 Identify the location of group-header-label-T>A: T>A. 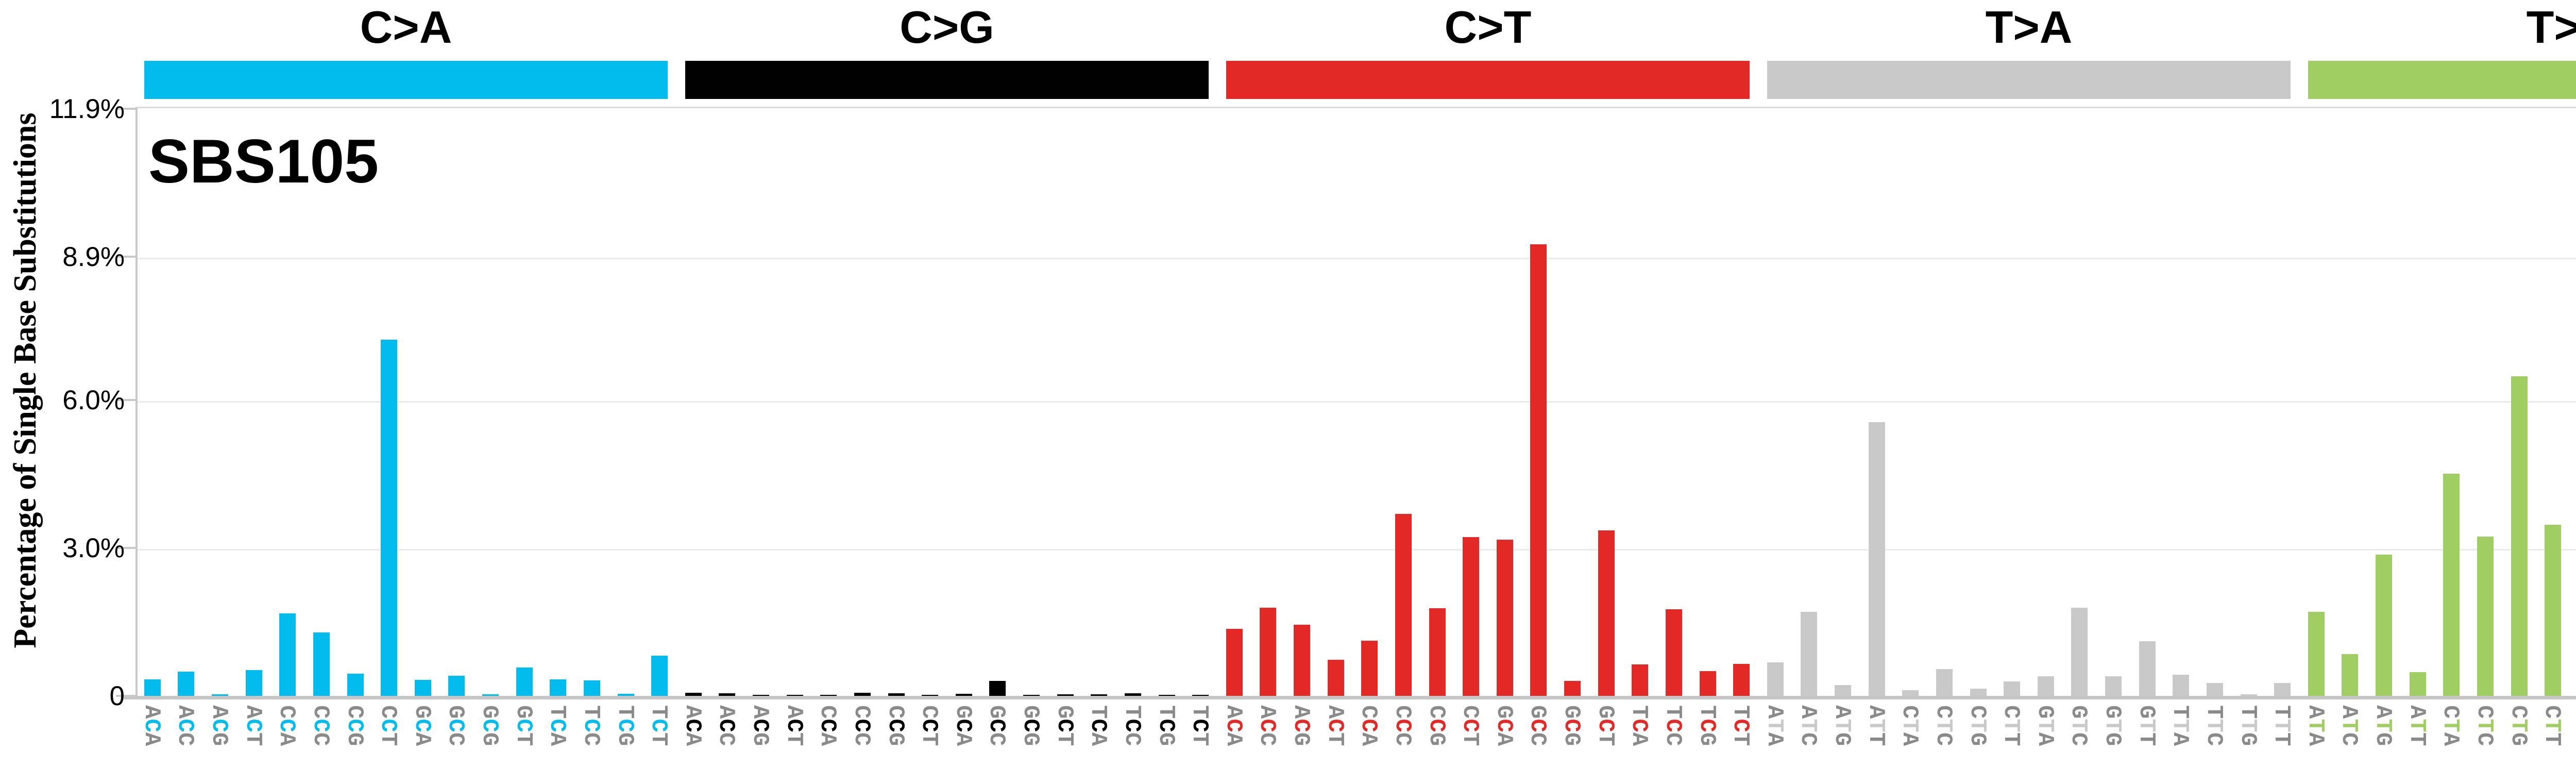
(2029, 28).